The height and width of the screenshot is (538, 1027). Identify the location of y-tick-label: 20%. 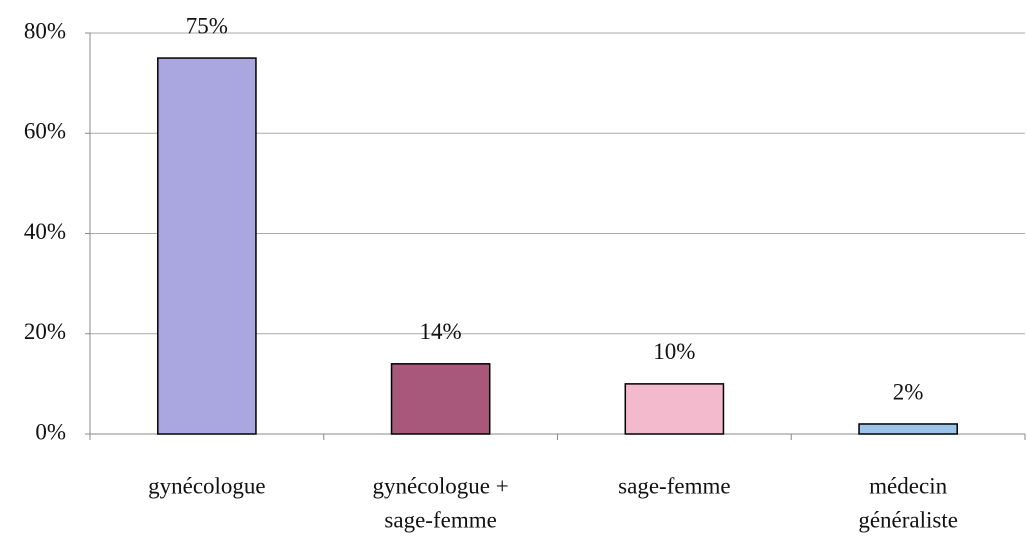
(45, 331).